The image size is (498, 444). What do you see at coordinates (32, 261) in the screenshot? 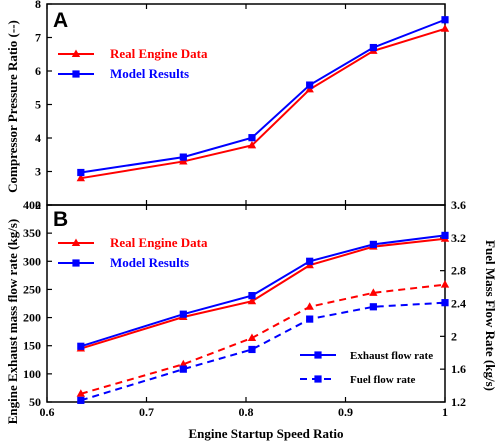
I see `y-tick-label: 300` at bounding box center [32, 261].